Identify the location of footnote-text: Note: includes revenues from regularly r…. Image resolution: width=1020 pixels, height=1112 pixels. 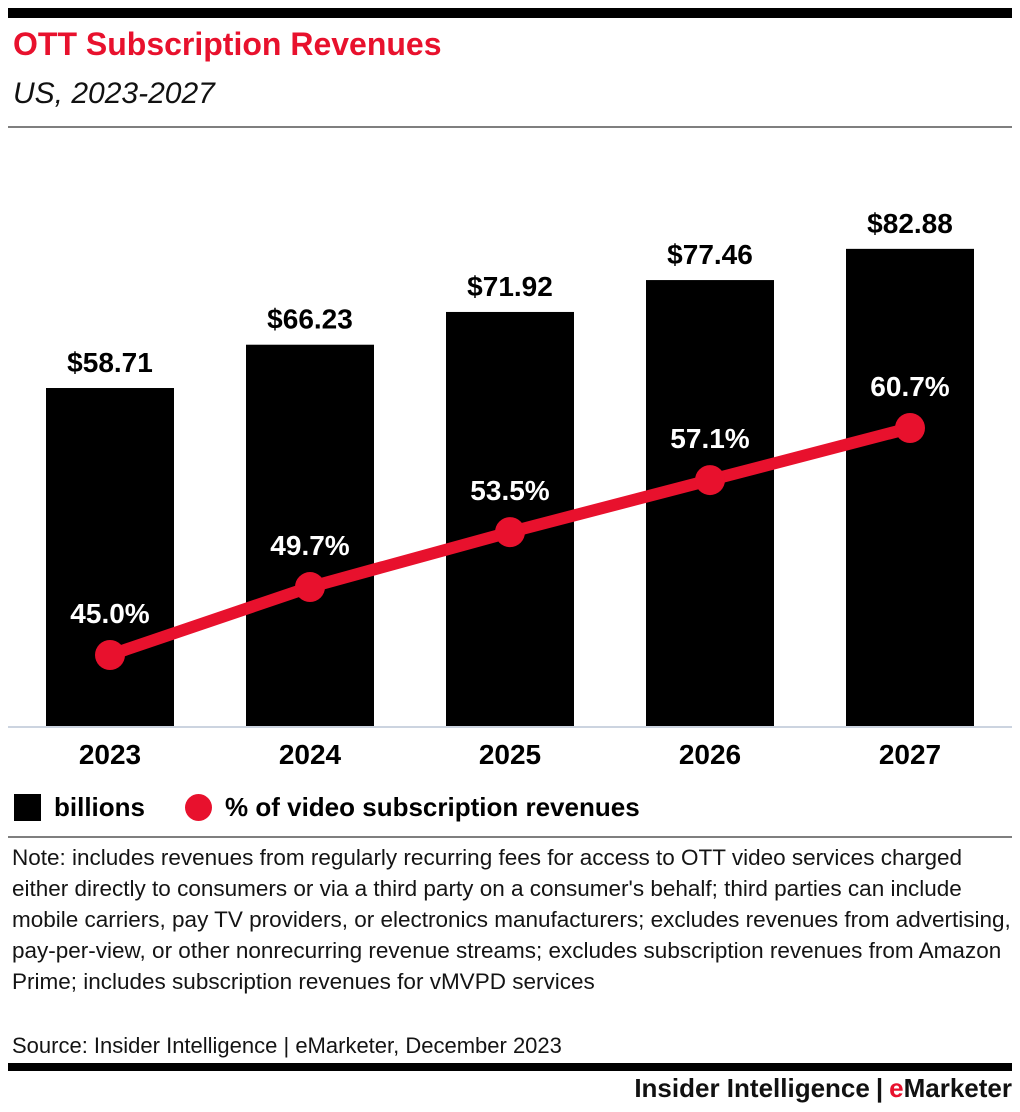
(511, 919).